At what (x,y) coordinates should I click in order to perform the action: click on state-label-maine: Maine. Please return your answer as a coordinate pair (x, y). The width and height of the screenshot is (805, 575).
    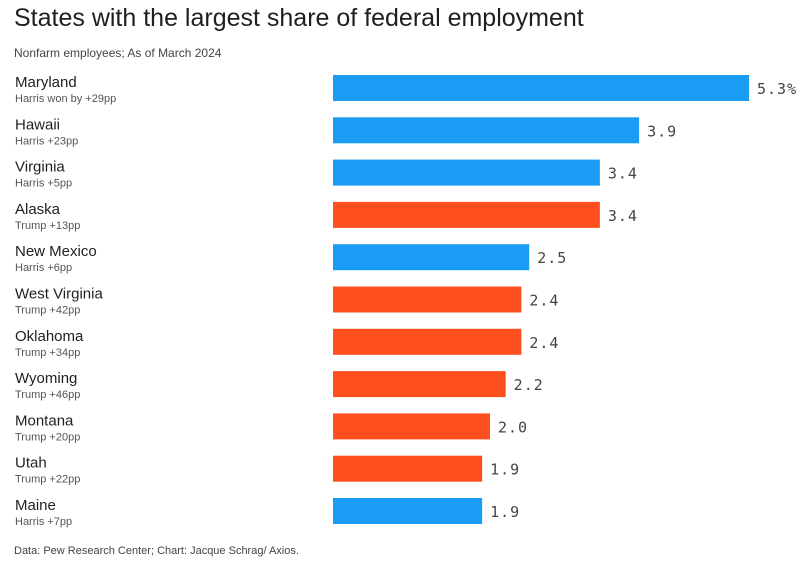
    Looking at the image, I should click on (35, 505).